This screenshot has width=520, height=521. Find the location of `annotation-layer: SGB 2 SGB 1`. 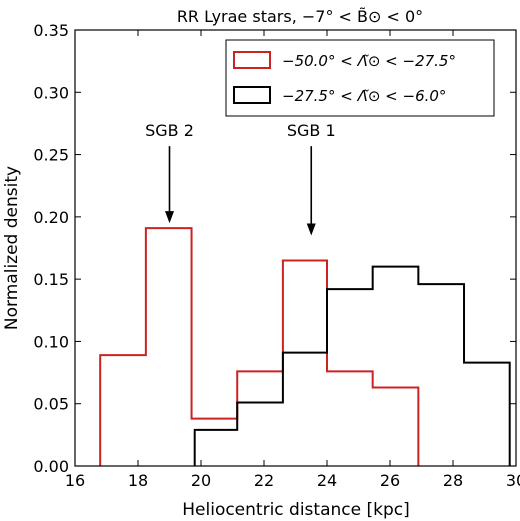

annotation-layer: SGB 2 SGB 1 is located at coordinates (240, 178).